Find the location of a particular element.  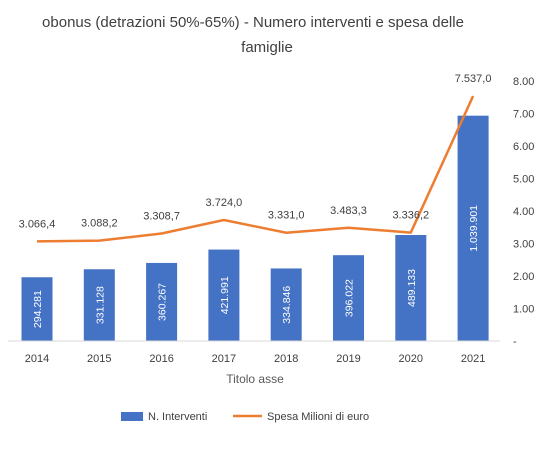

x-tick-label: 2019 is located at coordinates (348, 359).